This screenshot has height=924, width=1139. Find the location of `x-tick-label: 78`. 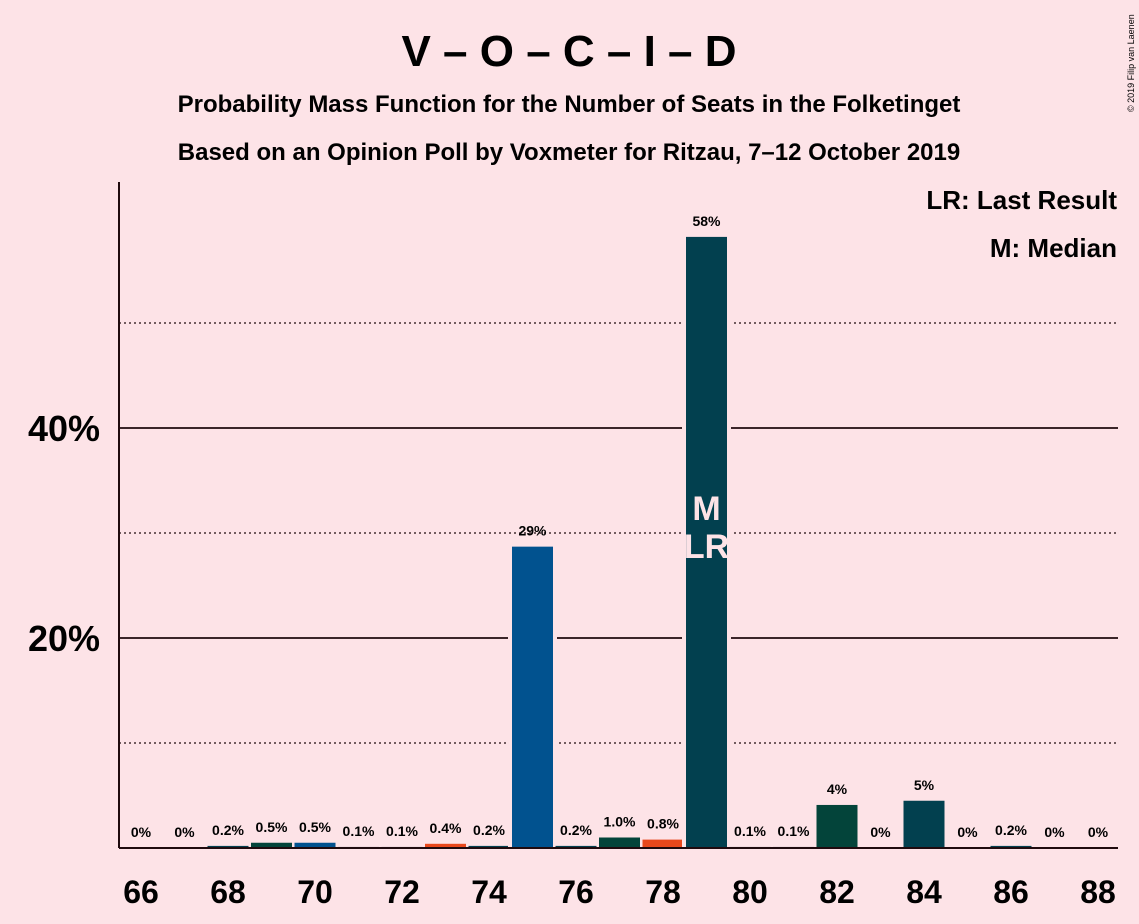

x-tick-label: 78 is located at coordinates (663, 892).